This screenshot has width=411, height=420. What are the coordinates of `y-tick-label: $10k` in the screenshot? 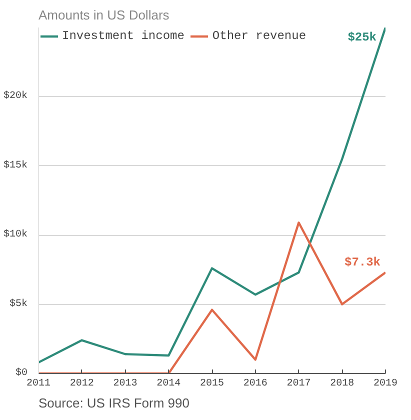 It's located at (15, 234).